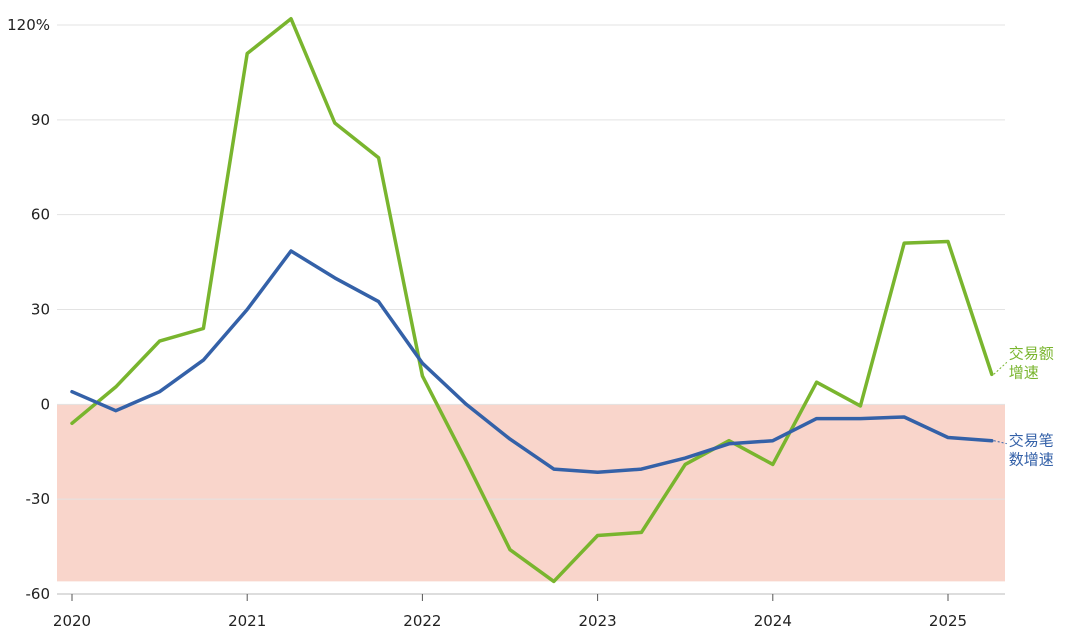 This screenshot has height=637, width=1080. What do you see at coordinates (773, 621) in the screenshot?
I see `x-tick-label: 2024` at bounding box center [773, 621].